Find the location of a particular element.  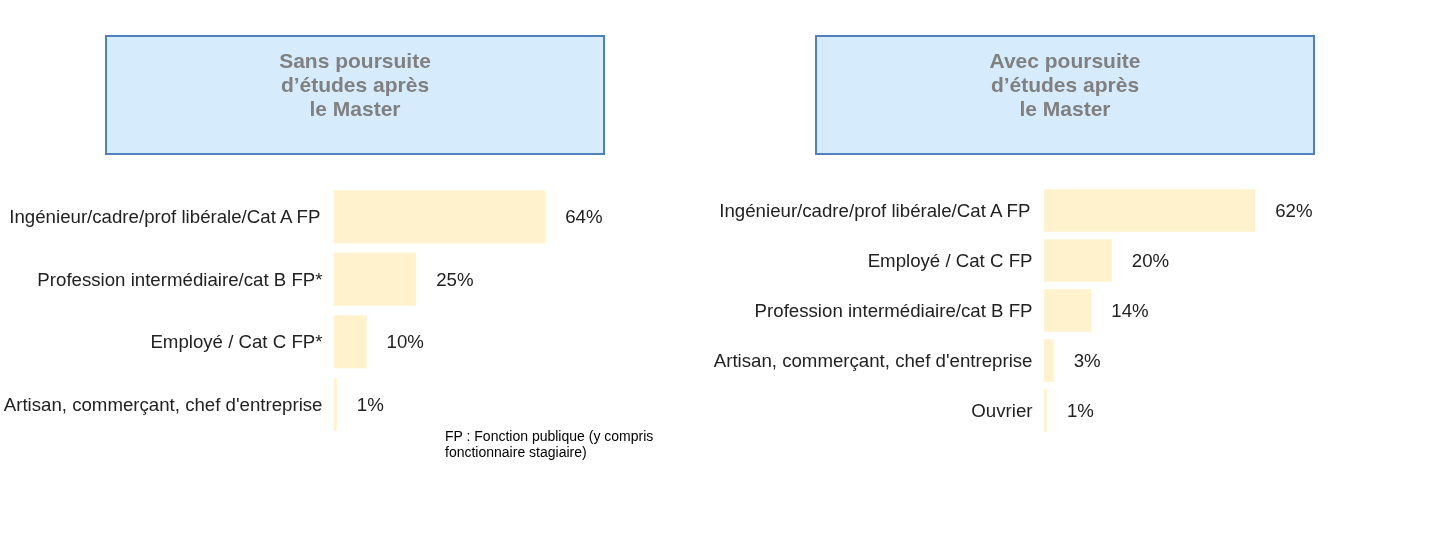

y-tick-label: Employé / Cat C FP is located at coordinates (950, 260).